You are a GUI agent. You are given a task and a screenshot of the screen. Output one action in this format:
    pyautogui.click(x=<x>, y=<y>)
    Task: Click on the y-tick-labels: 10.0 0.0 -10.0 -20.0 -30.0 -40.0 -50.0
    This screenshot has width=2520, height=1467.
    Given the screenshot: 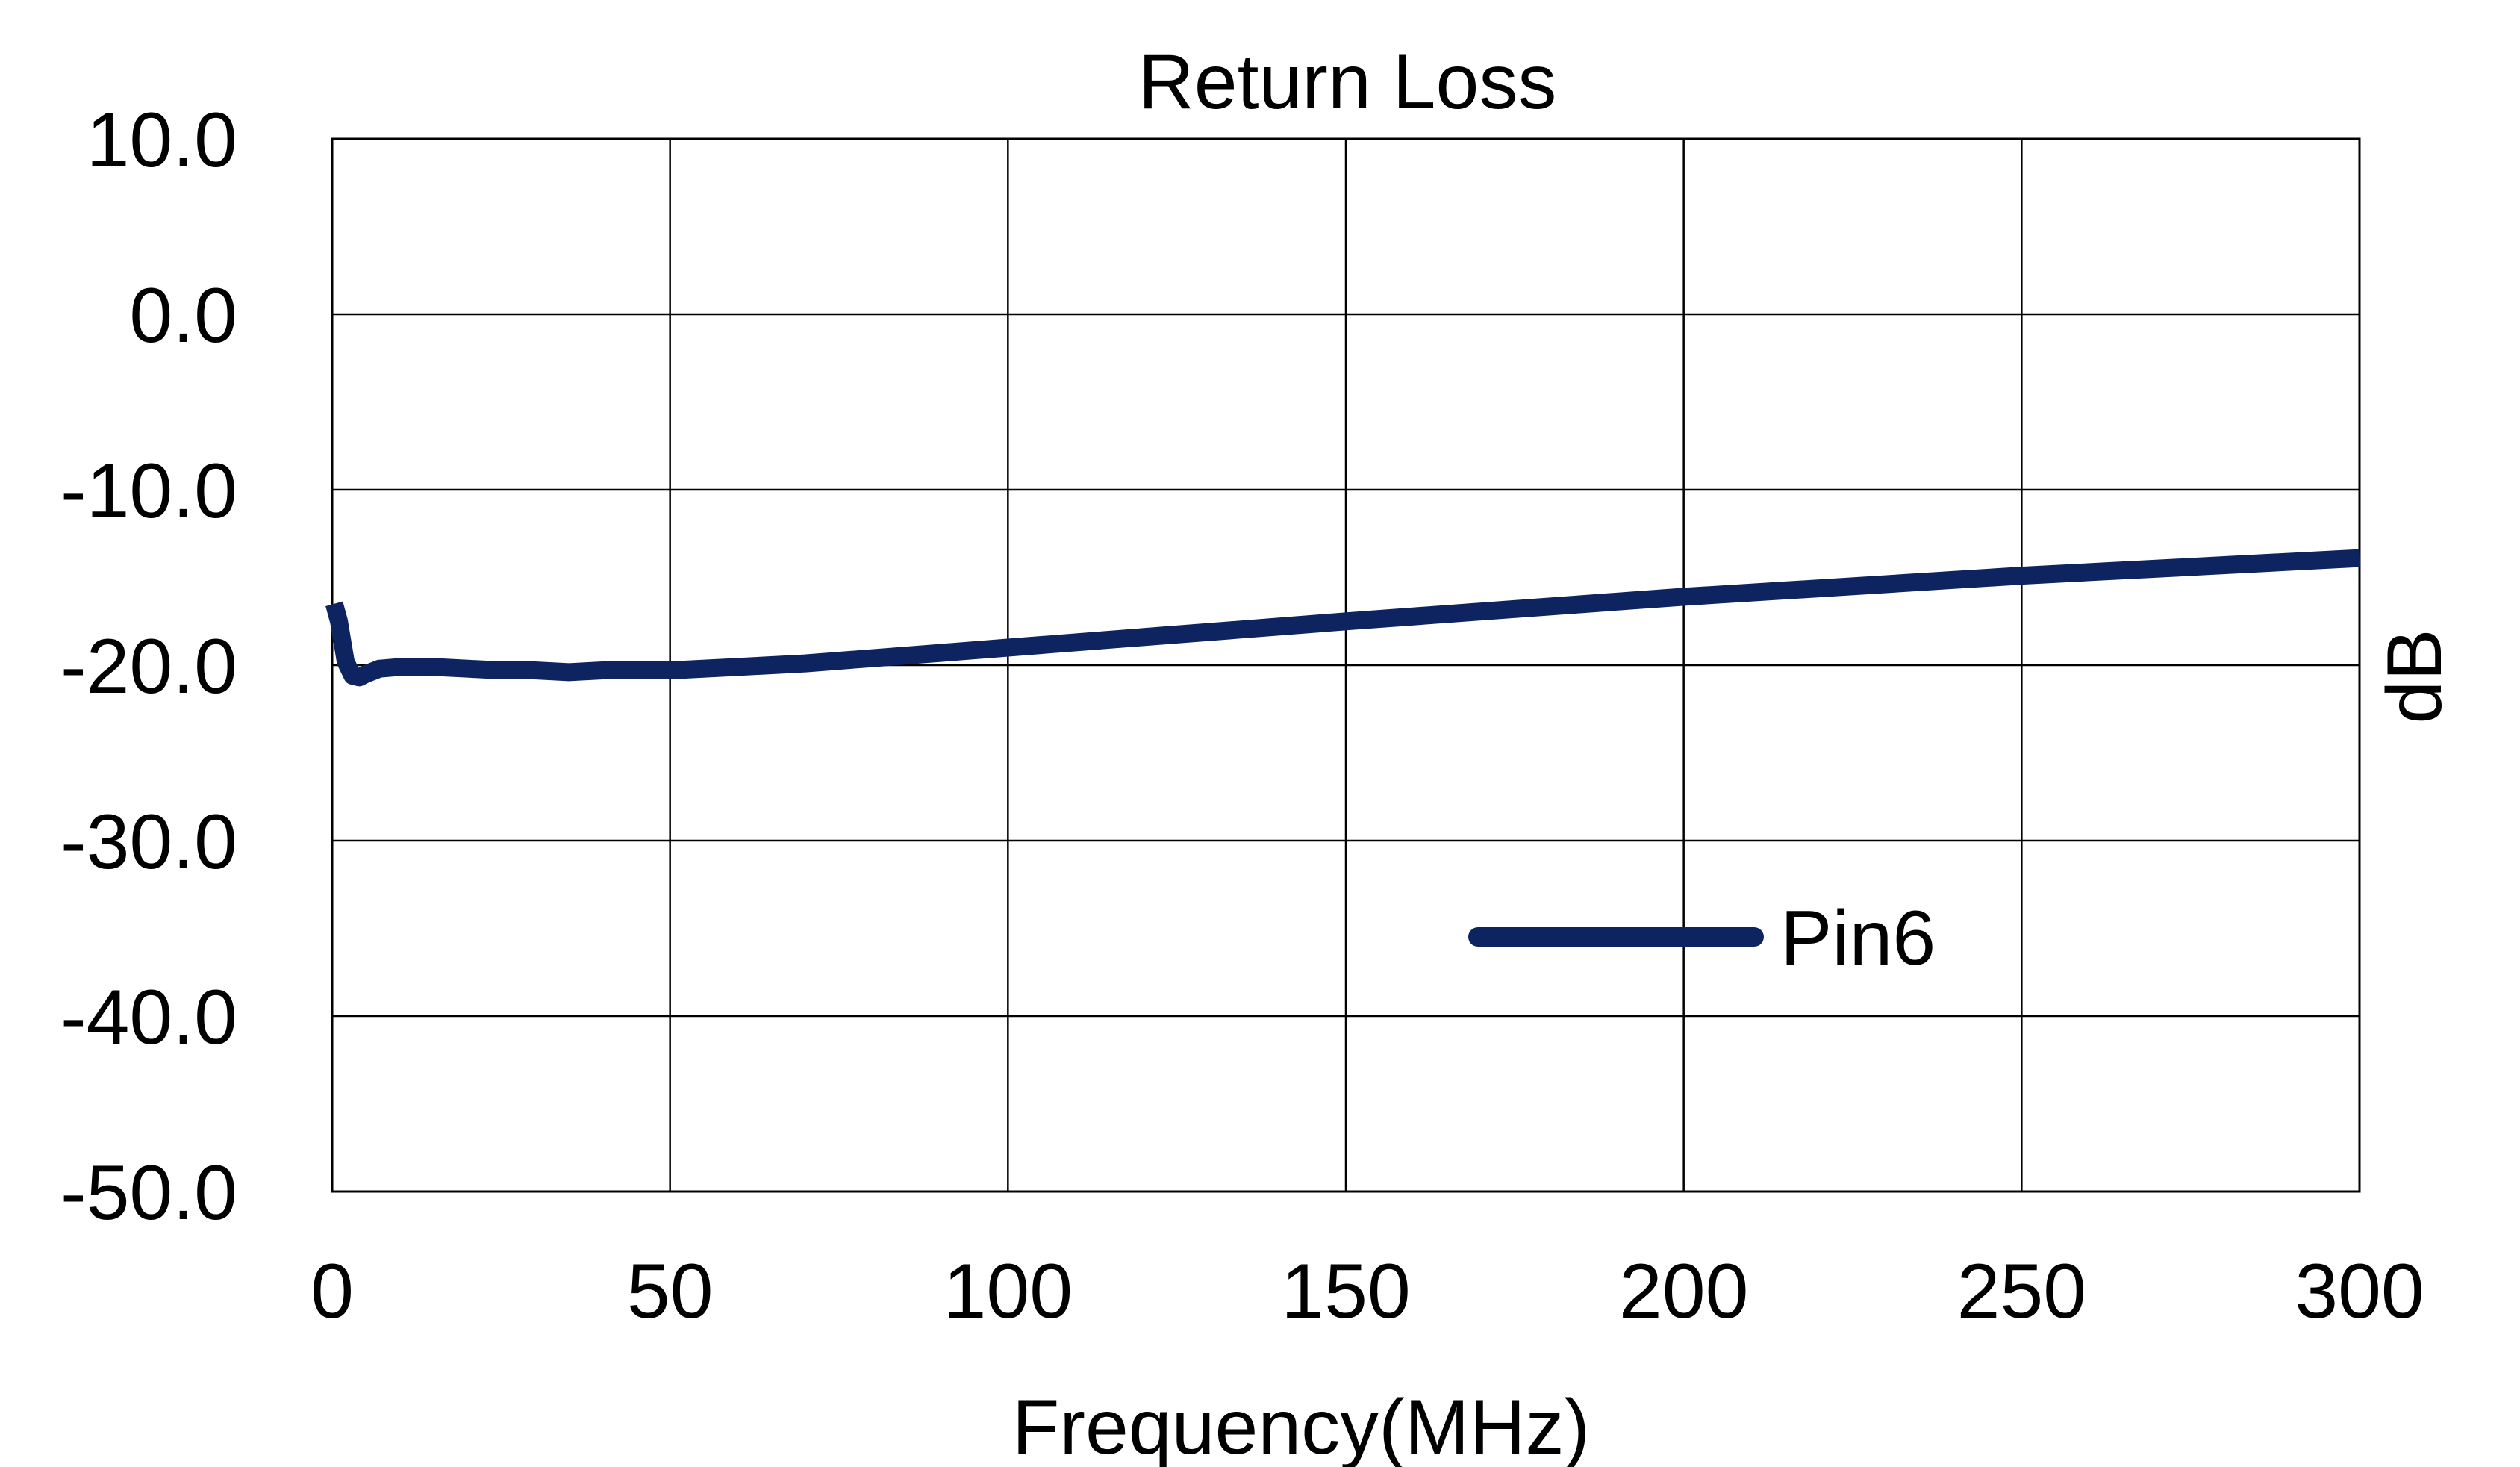 What is the action you would take?
    pyautogui.click(x=148, y=666)
    